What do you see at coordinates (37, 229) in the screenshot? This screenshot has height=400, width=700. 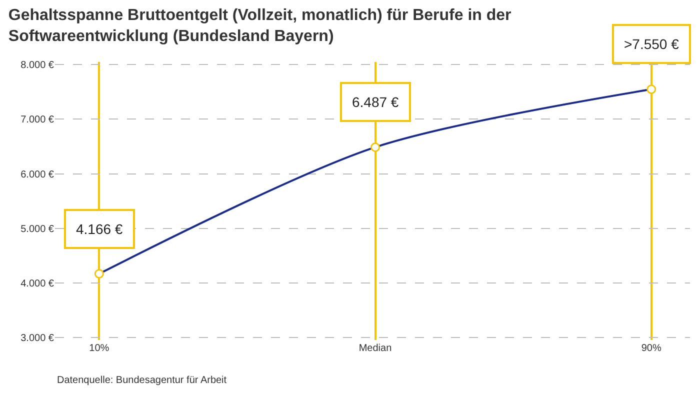 I see `y-tick-label: 5.000 €` at bounding box center [37, 229].